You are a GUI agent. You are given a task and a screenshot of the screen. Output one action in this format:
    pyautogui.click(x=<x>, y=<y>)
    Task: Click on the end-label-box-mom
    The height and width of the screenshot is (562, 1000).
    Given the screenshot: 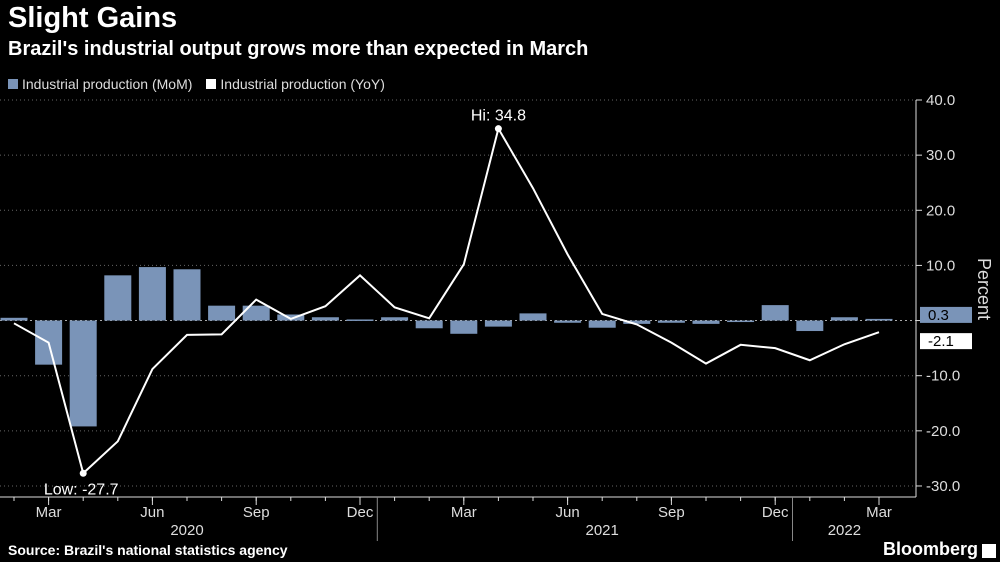 What is the action you would take?
    pyautogui.click(x=946, y=314)
    